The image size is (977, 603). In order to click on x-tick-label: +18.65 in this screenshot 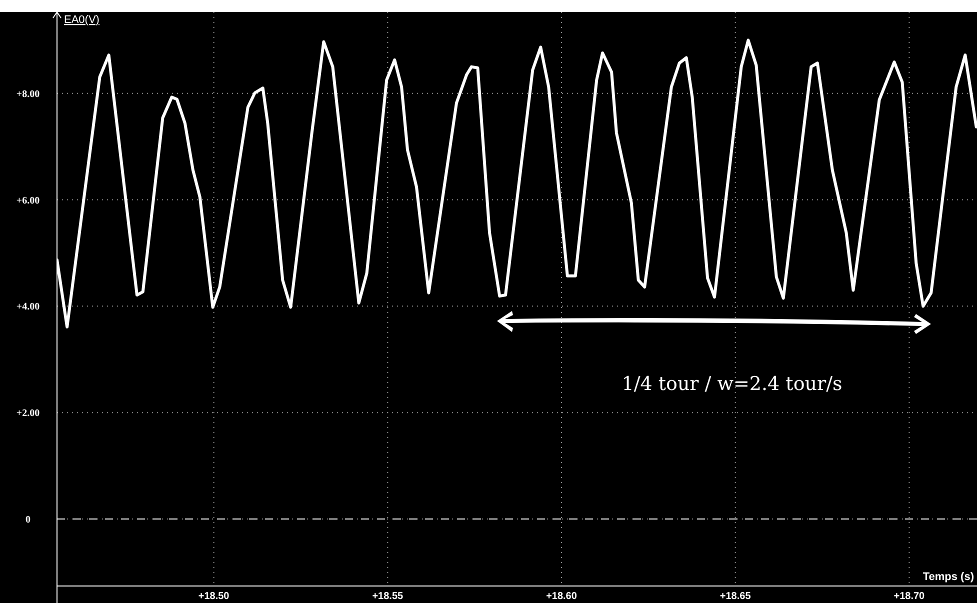, I will do `click(736, 596)`.